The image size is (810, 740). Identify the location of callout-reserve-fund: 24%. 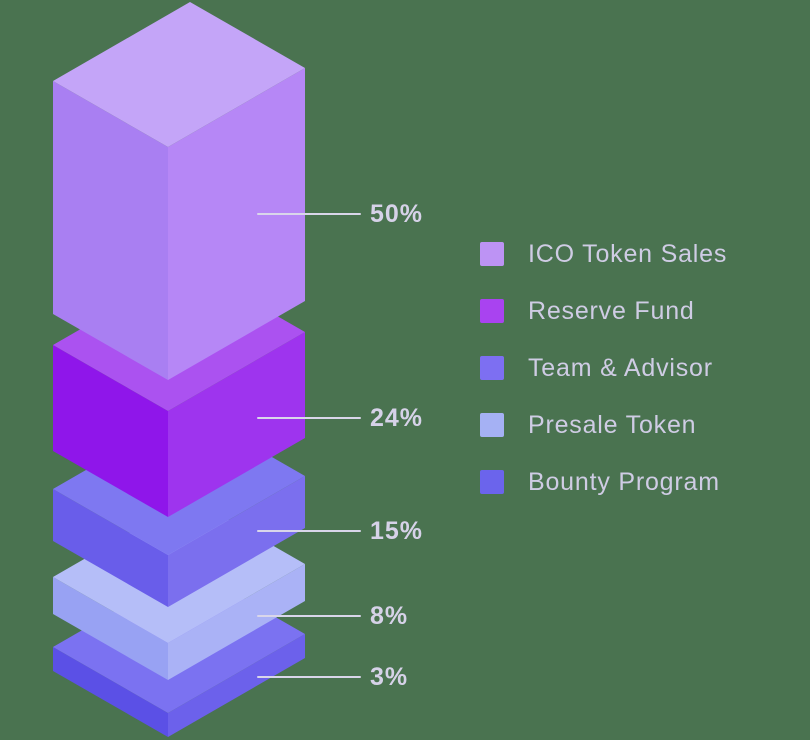
(340, 418).